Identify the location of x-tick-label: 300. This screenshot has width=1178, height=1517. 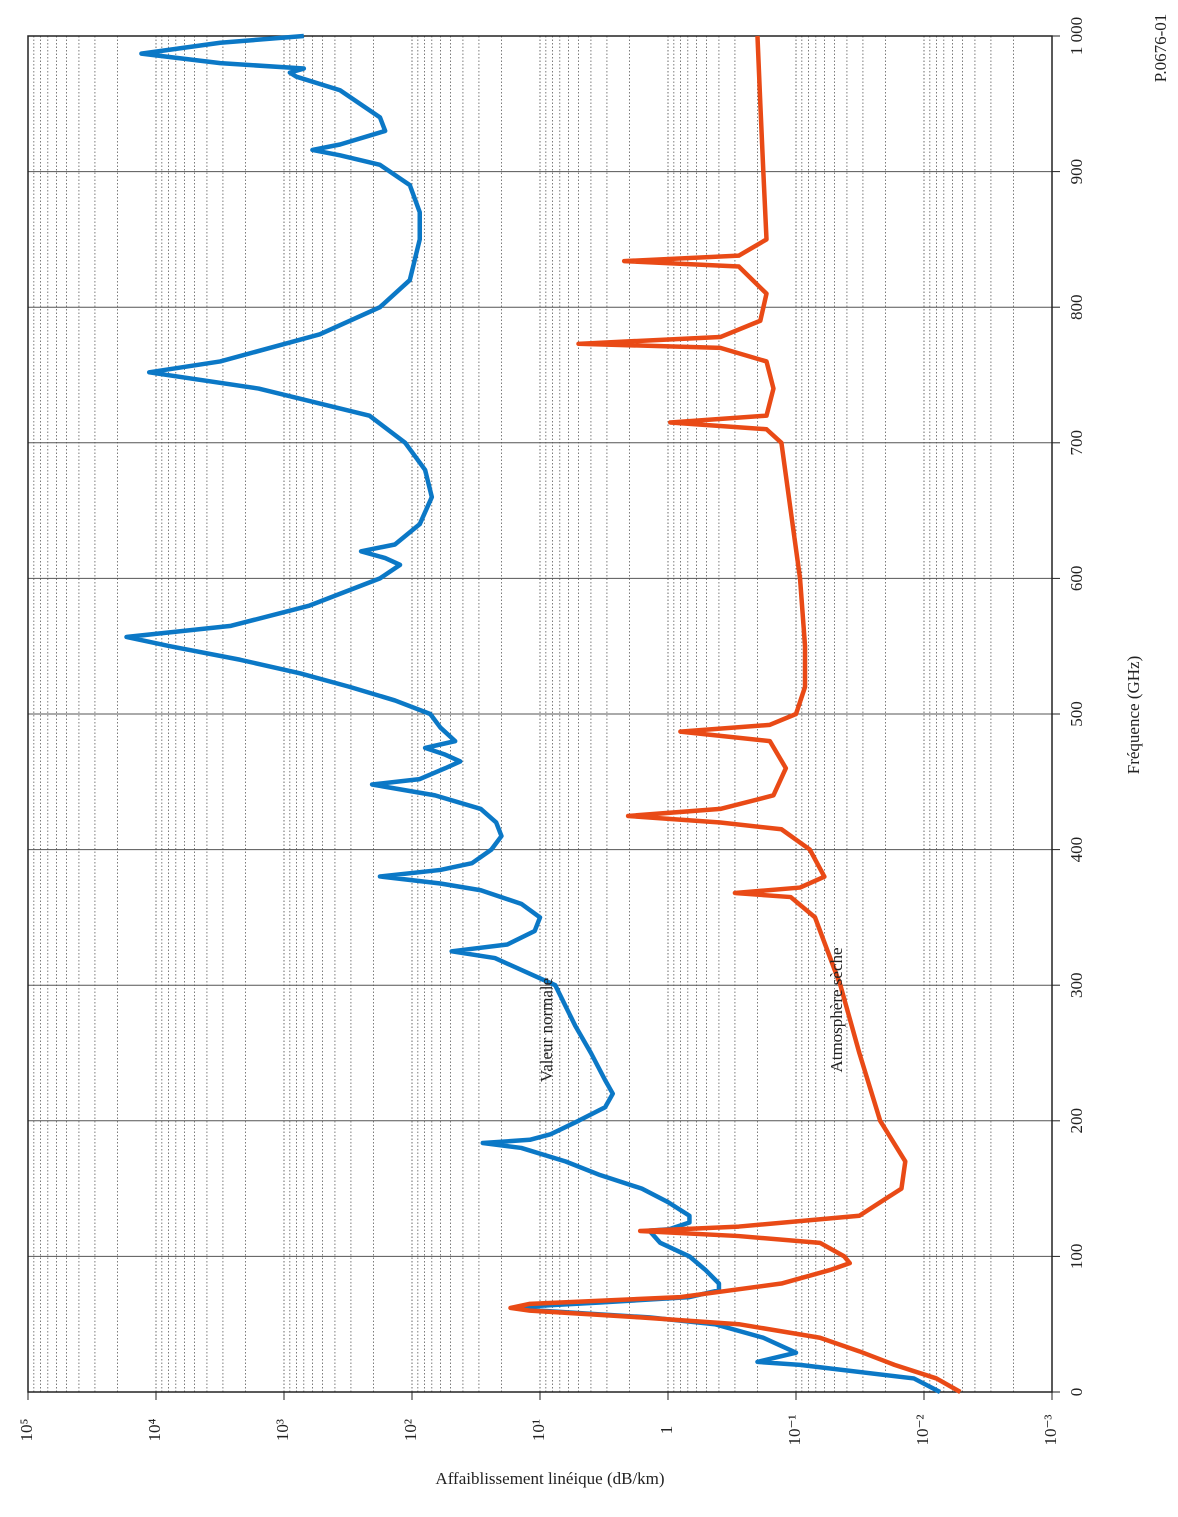
(1076, 985).